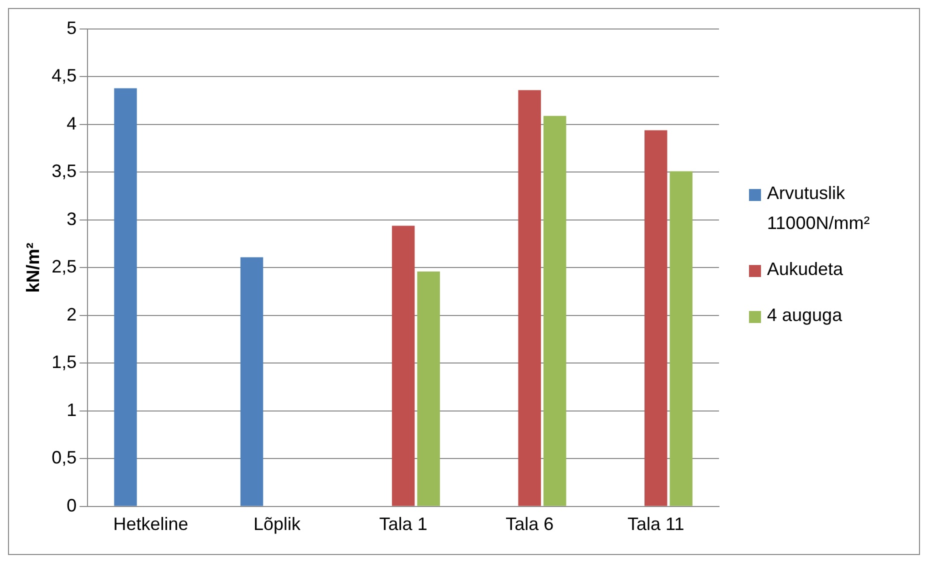  What do you see at coordinates (64, 362) in the screenshot?
I see `y-tick-label: 1,5` at bounding box center [64, 362].